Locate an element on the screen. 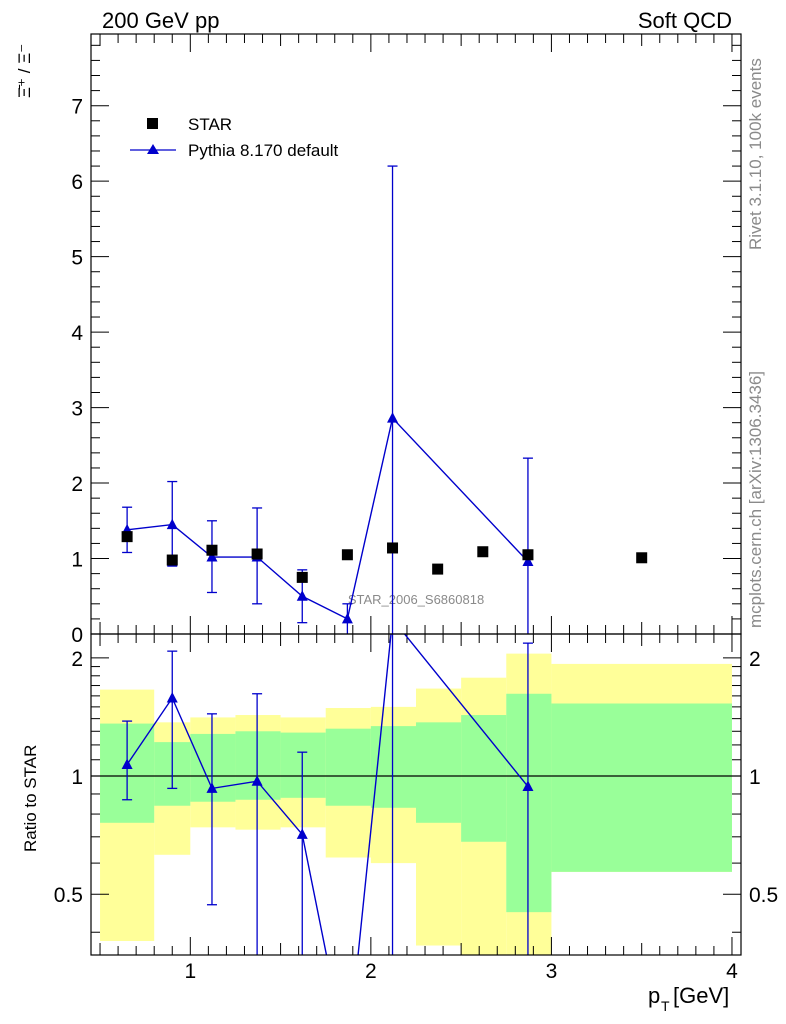  ratio-ytick-label: 2 is located at coordinates (77, 659).